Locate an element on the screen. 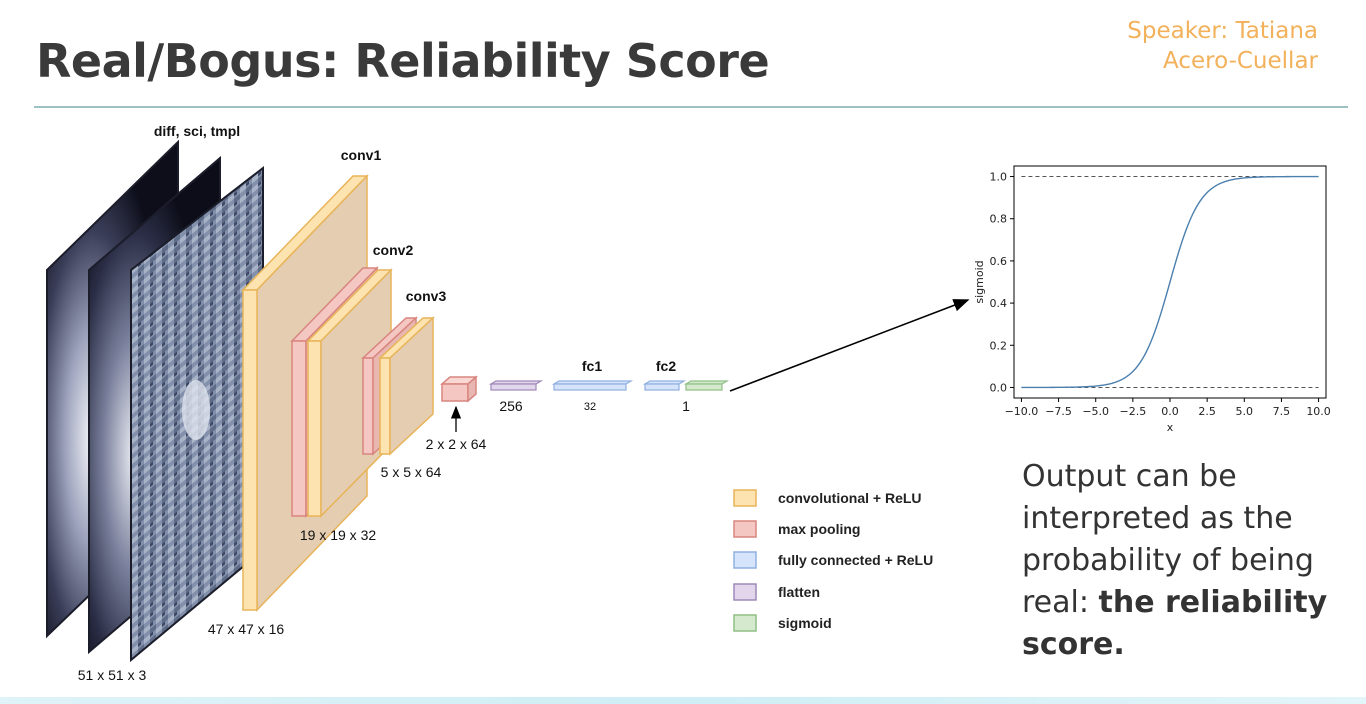 The width and height of the screenshot is (1366, 704). legend-label: convolutional + ReLU is located at coordinates (850, 498).